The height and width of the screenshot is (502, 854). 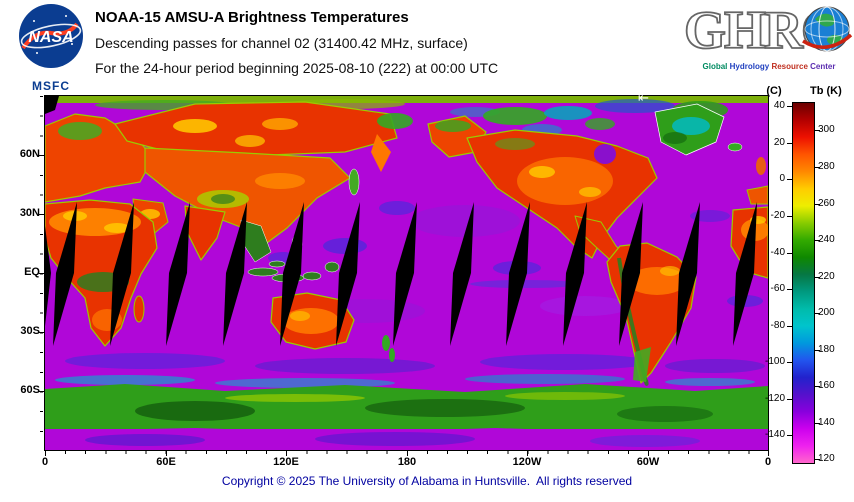 I want to click on ghrc-logo-icon: GHRC, so click(x=768, y=30).